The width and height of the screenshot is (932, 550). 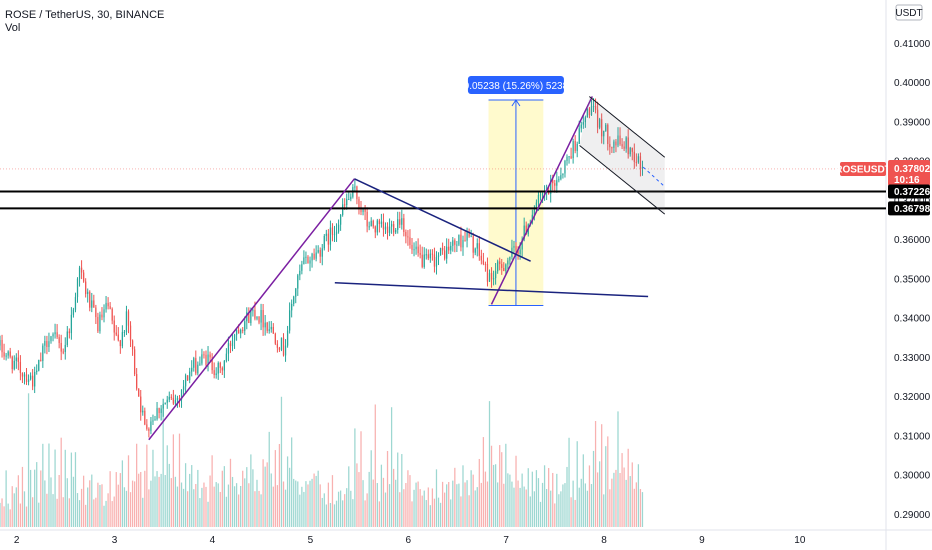 What do you see at coordinates (85, 15) in the screenshot?
I see `chart-symbol-title: ROSE / TetherUS, 30, BINANCE` at bounding box center [85, 15].